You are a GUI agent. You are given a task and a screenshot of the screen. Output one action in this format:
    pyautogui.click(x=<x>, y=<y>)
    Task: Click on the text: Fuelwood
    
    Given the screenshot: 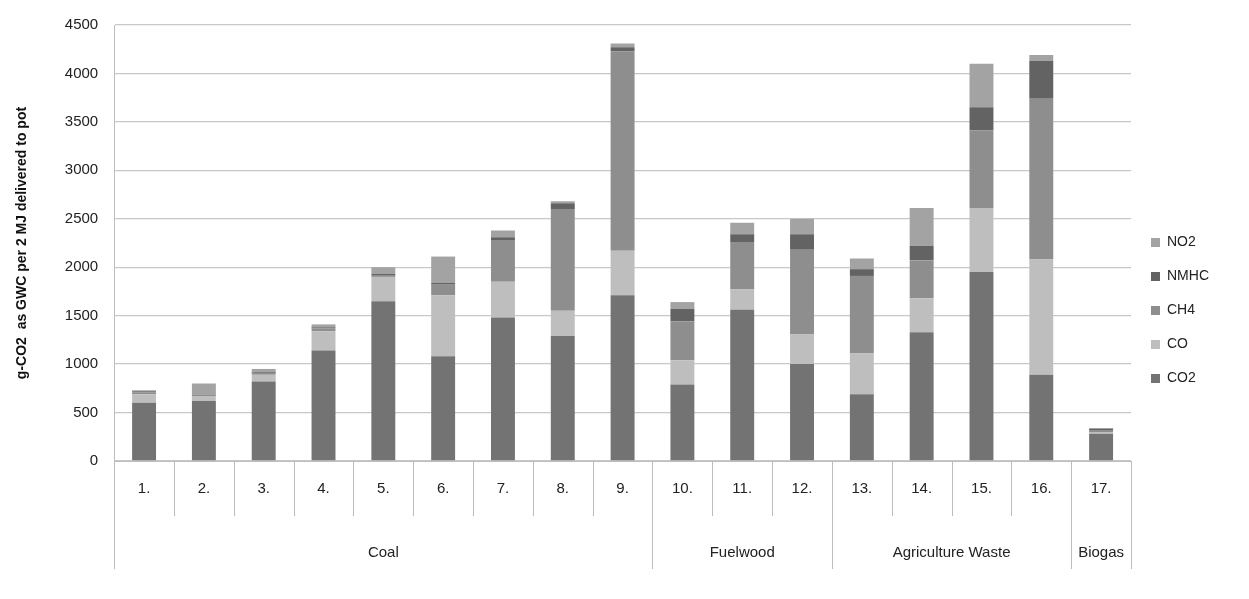 What is the action you would take?
    pyautogui.click(x=742, y=552)
    